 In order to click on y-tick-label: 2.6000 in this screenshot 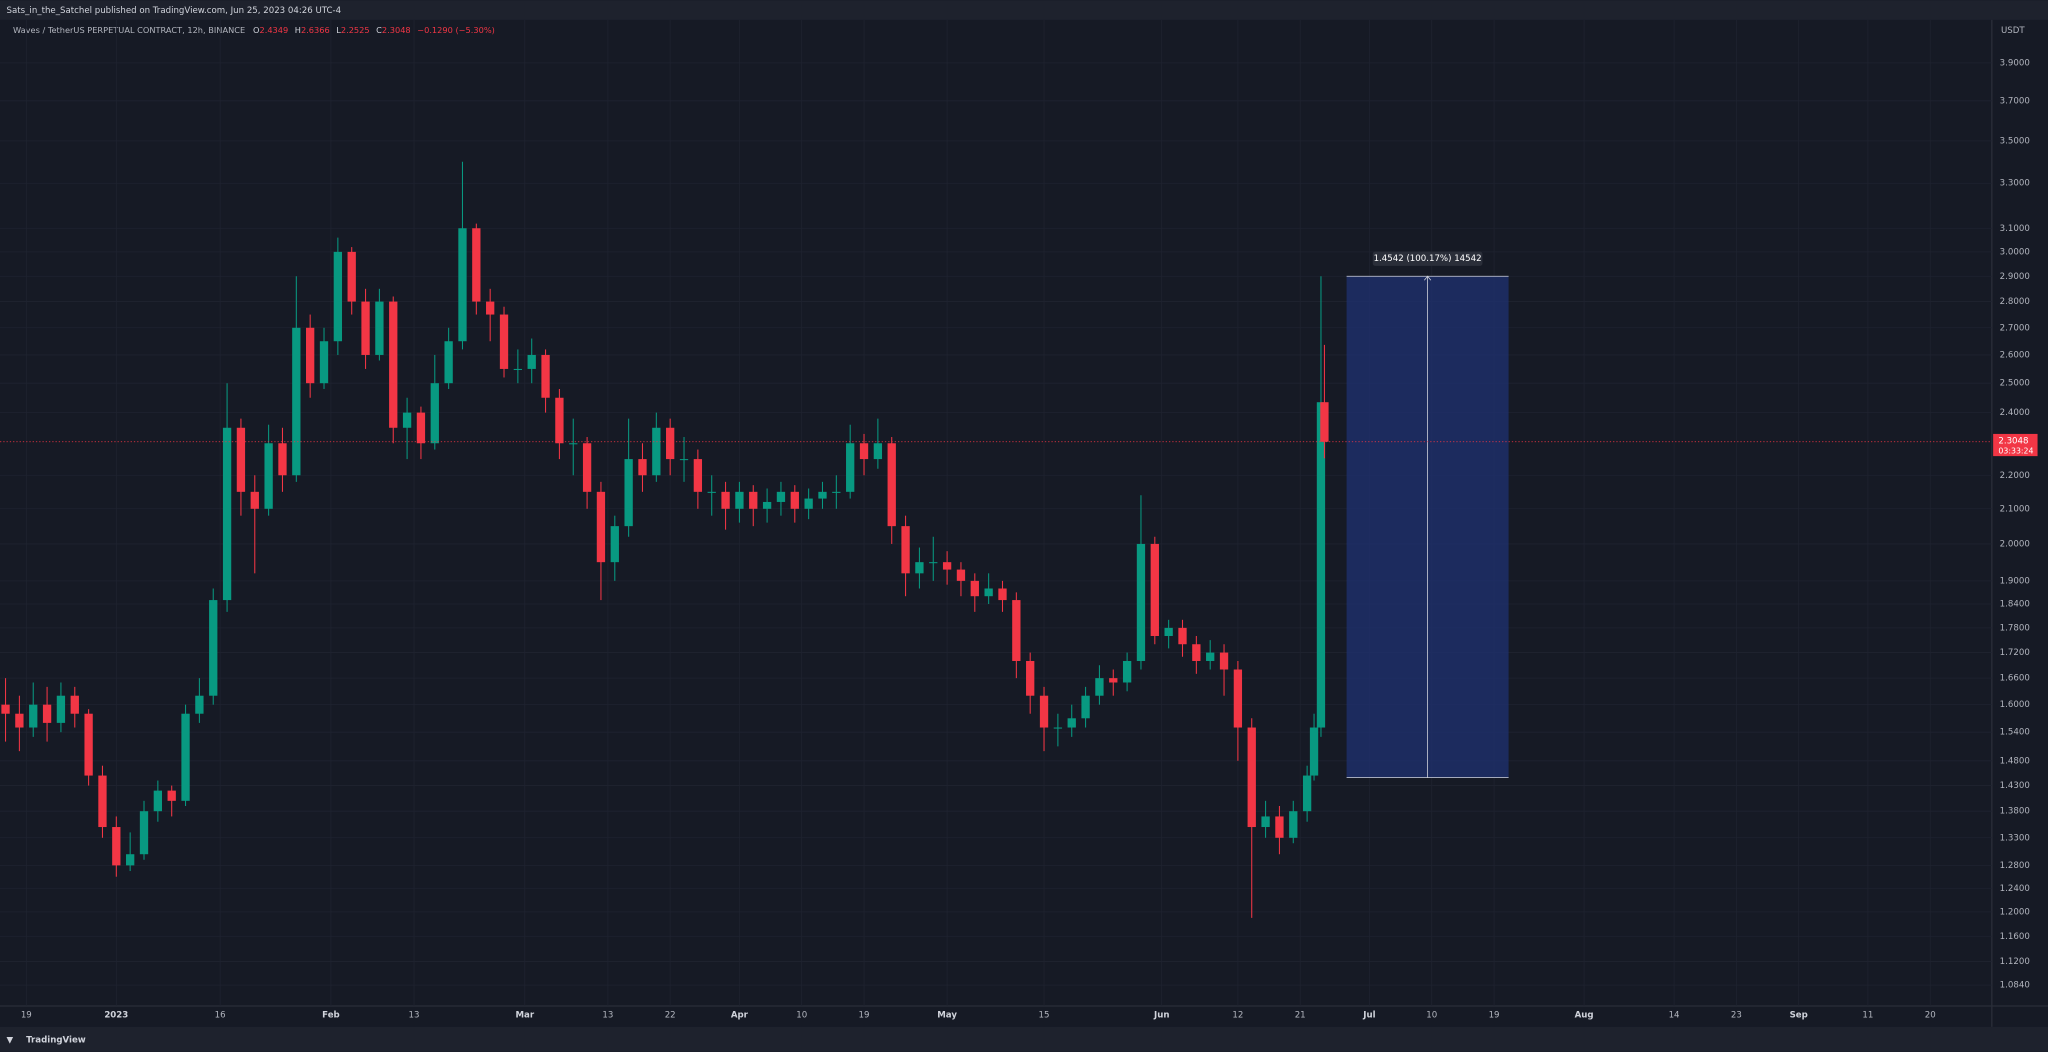, I will do `click(2015, 355)`.